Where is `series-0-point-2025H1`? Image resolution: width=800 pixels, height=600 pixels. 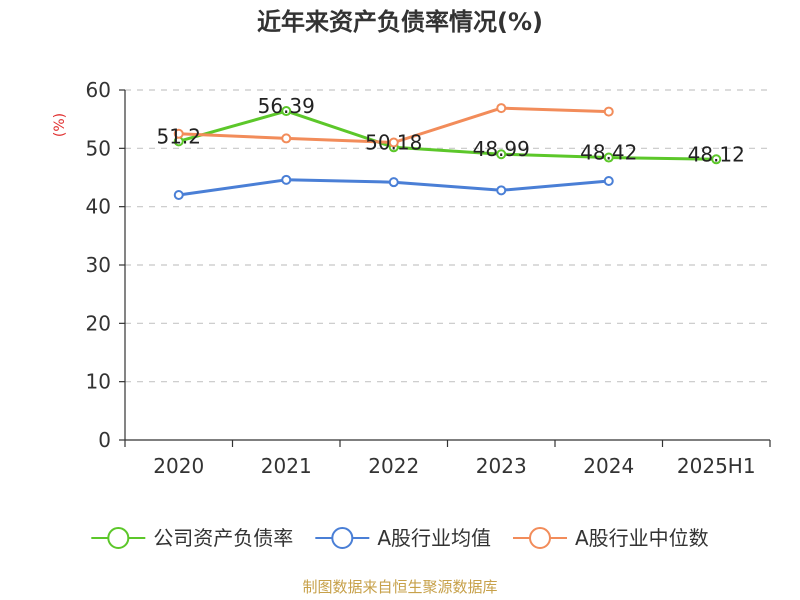 series-0-point-2025H1 is located at coordinates (716, 159).